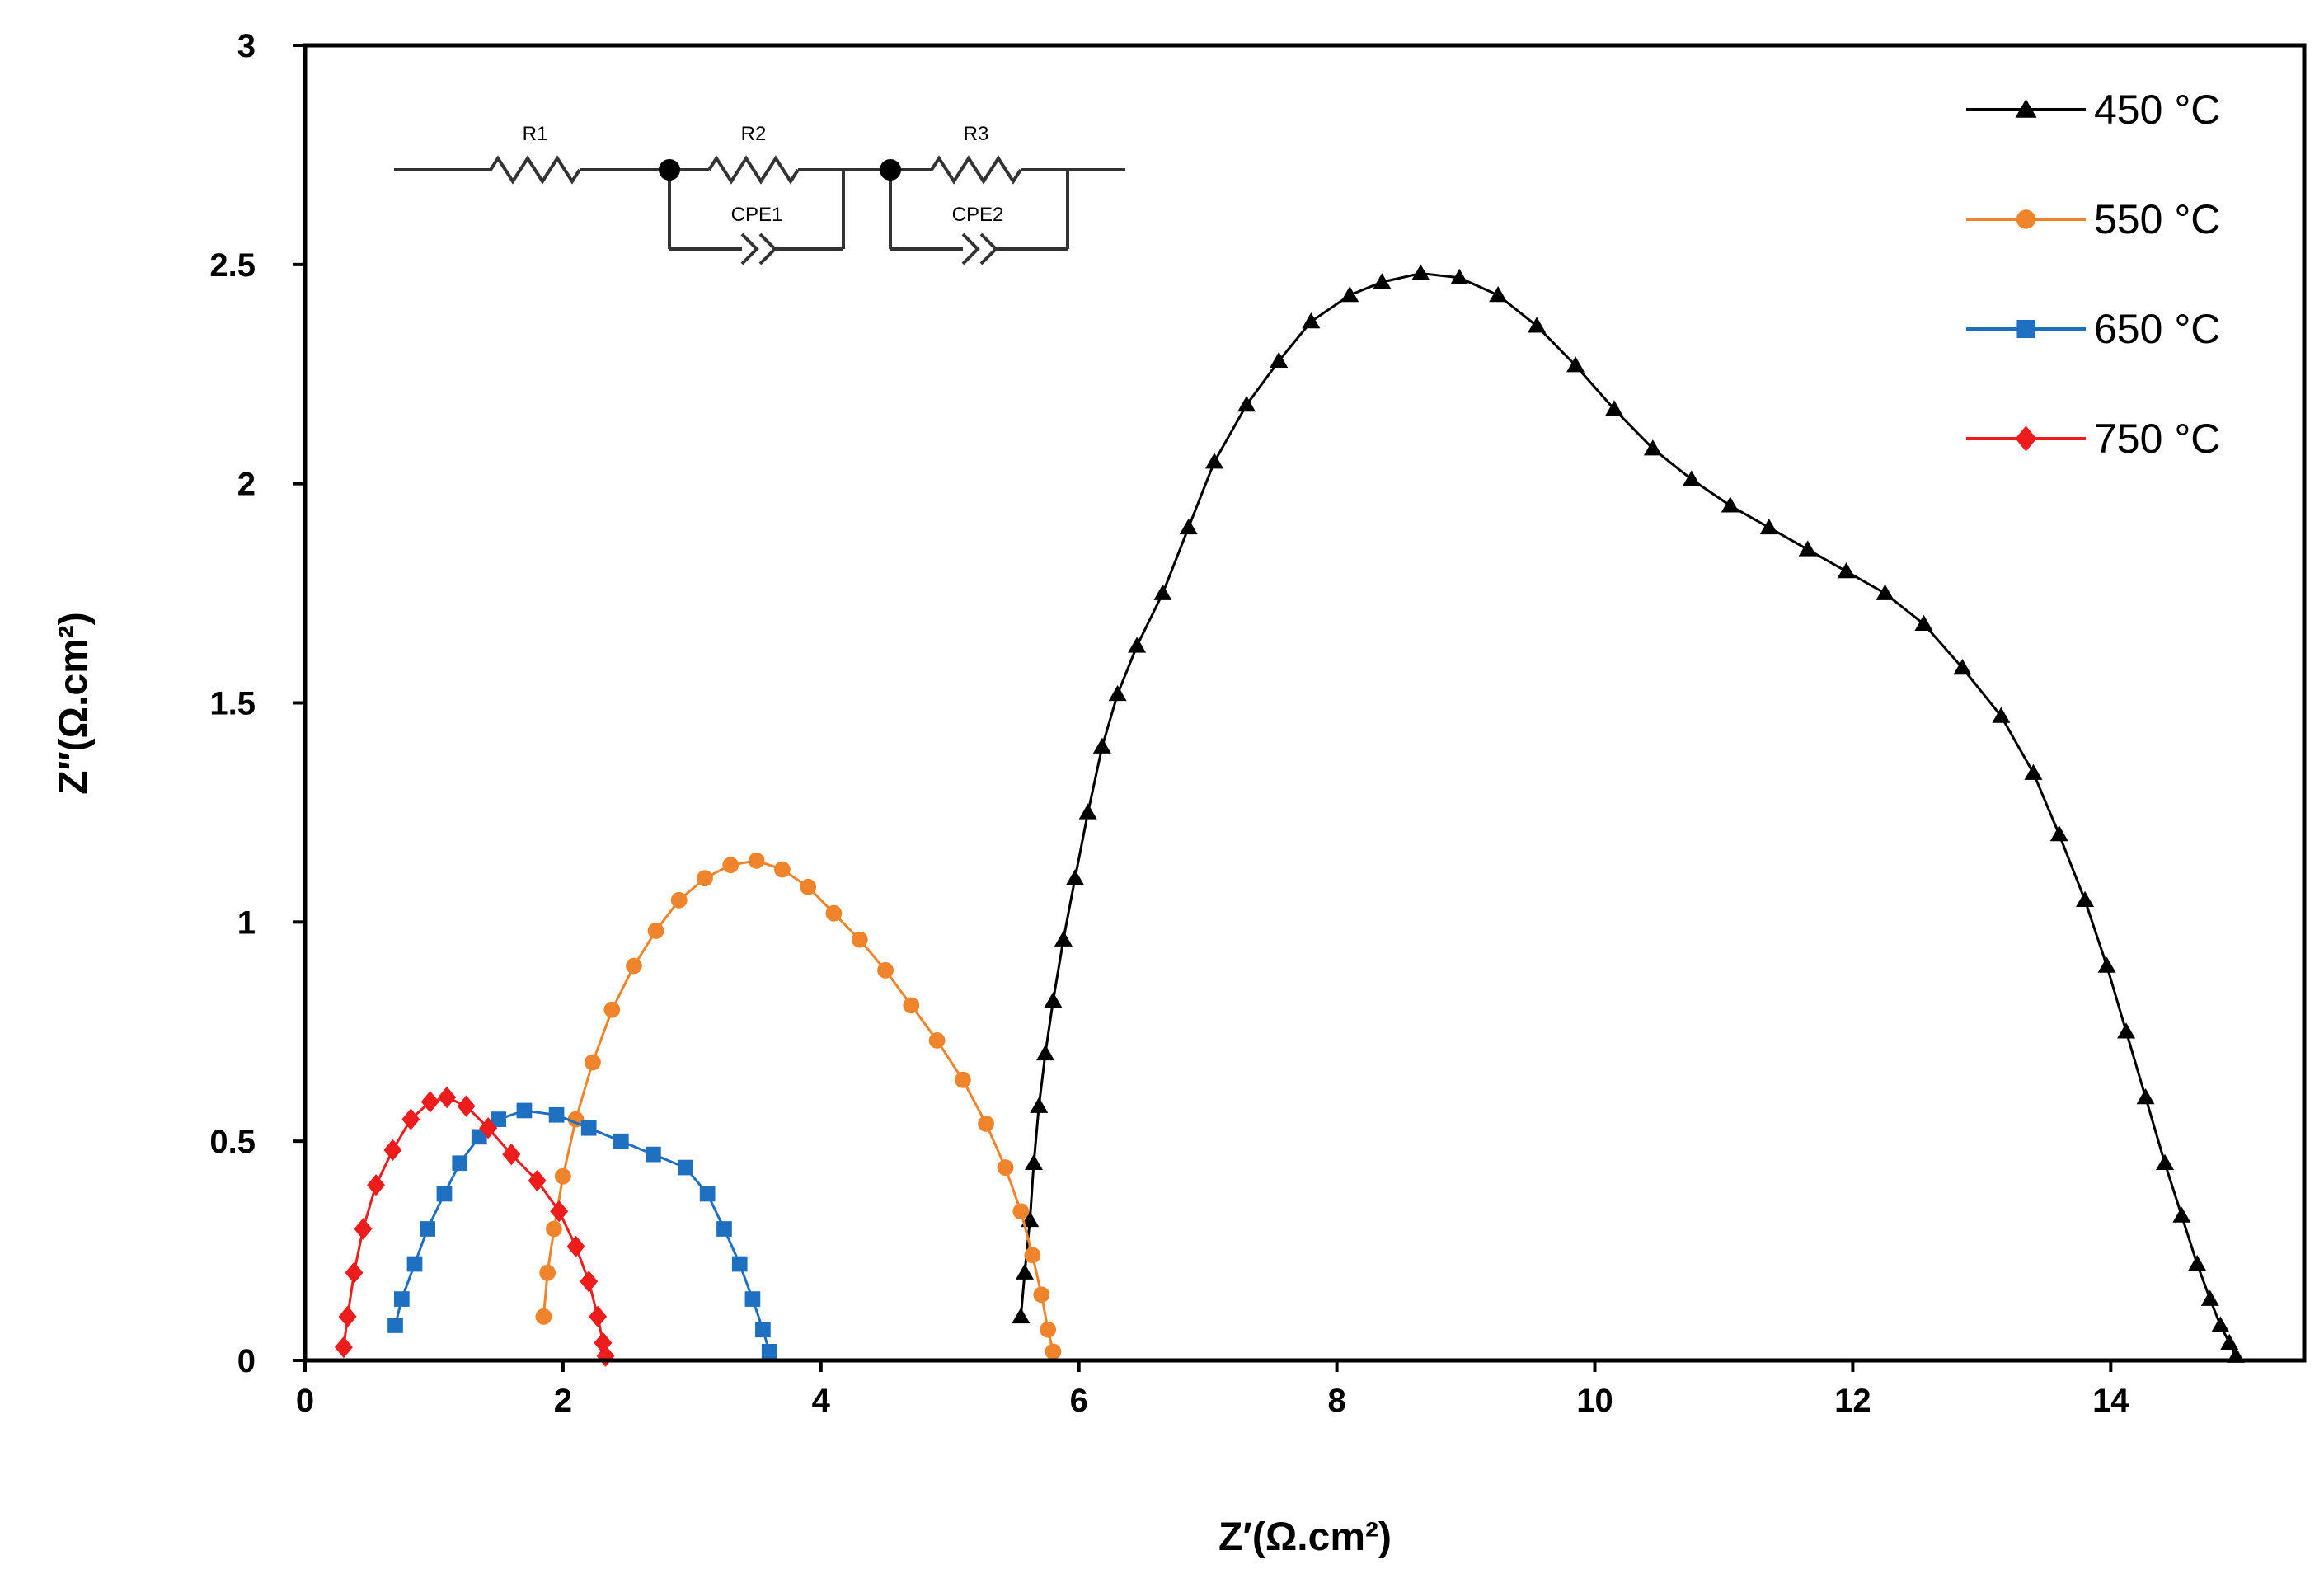  What do you see at coordinates (2093, 439) in the screenshot?
I see `legend-item-4: 750 °C` at bounding box center [2093, 439].